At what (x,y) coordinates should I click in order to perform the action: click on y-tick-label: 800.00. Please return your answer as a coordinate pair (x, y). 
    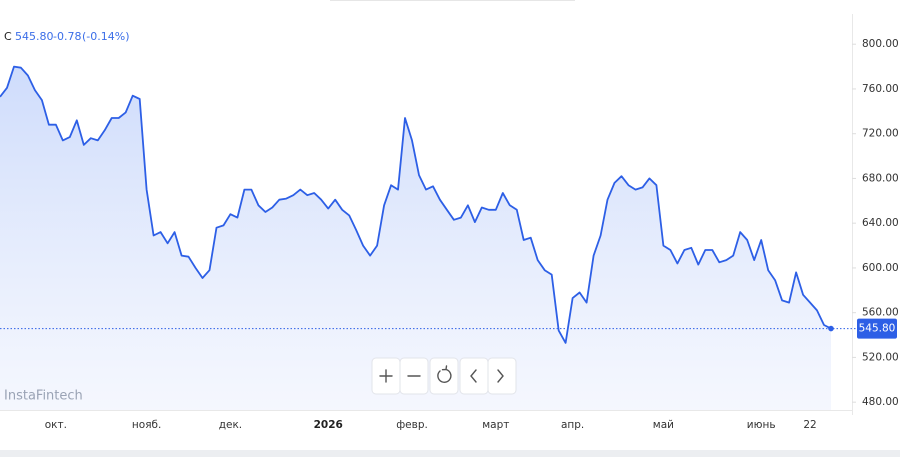
    Looking at the image, I should click on (880, 44).